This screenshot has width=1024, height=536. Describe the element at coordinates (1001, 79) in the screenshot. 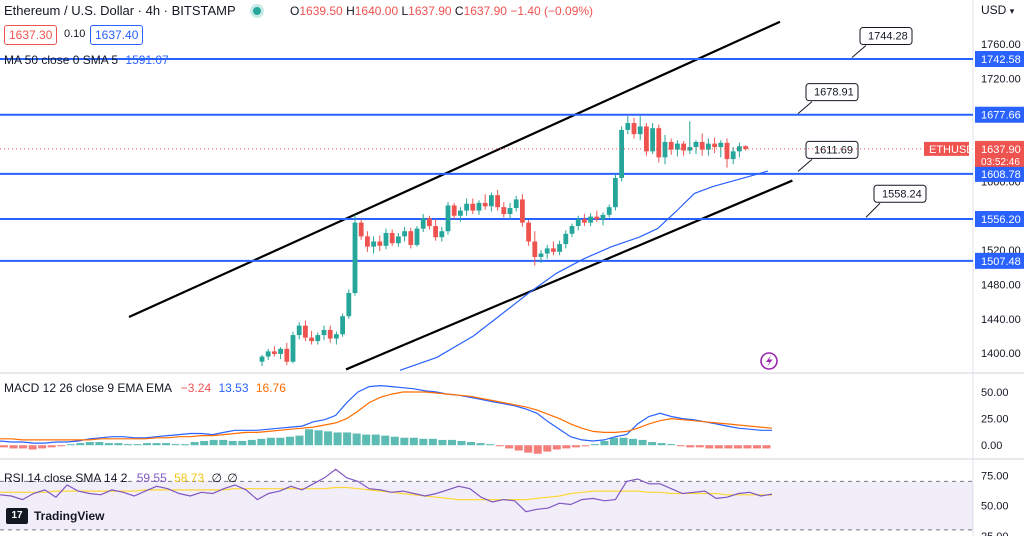

I see `price-axis-tick: 1720.00` at that location.